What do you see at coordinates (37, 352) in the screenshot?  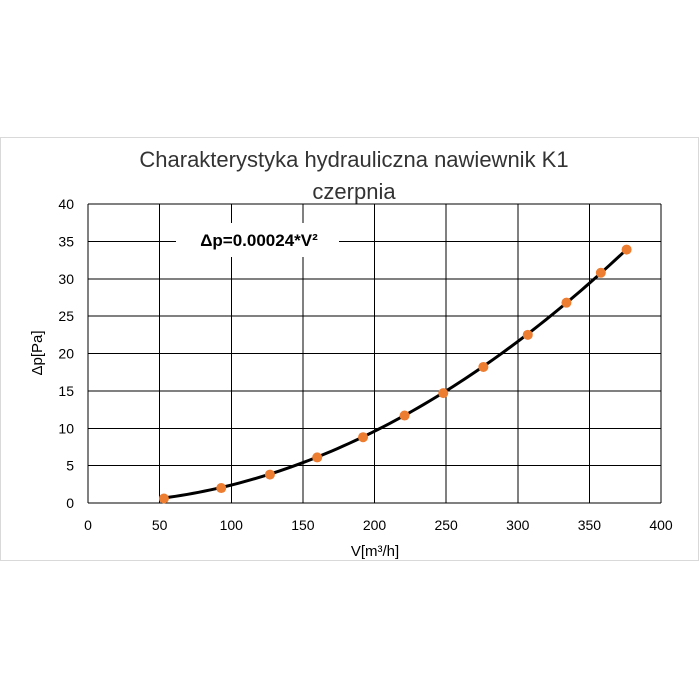 I see `y-axis-label: Δp[Pa]` at bounding box center [37, 352].